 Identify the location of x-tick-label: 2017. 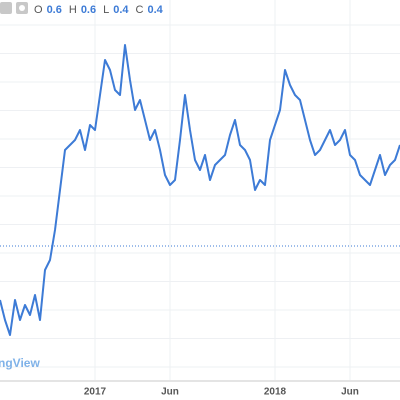
(95, 392).